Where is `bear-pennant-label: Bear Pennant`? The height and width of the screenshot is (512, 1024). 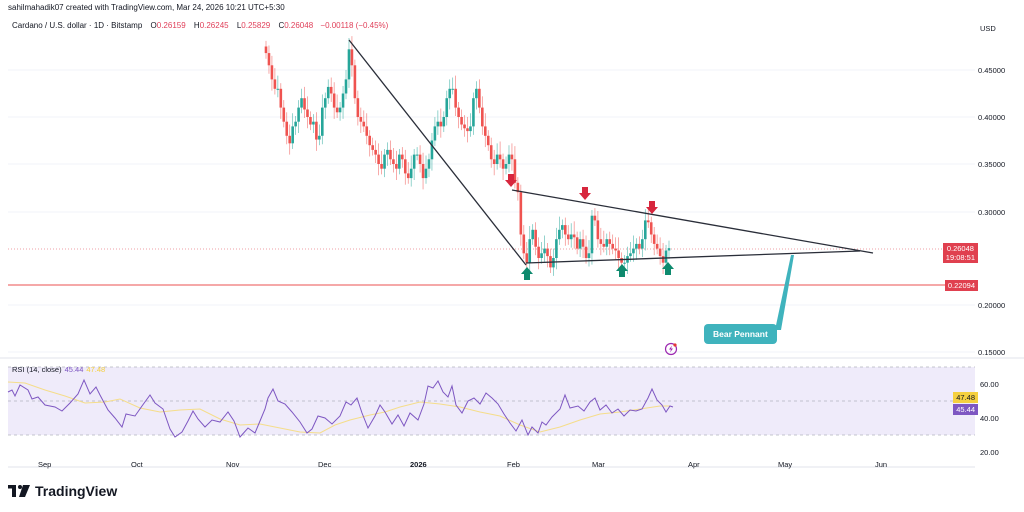 bear-pennant-label: Bear Pennant is located at coordinates (740, 334).